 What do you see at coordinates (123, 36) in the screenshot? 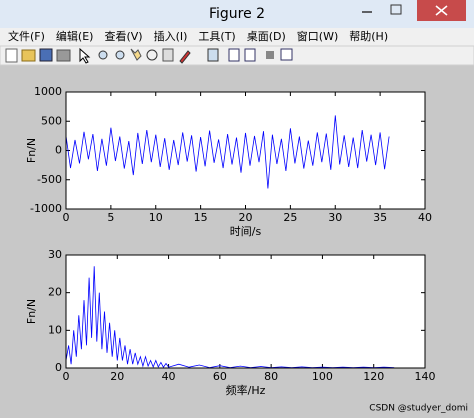
I see `menu-item: 查看(V)` at bounding box center [123, 36].